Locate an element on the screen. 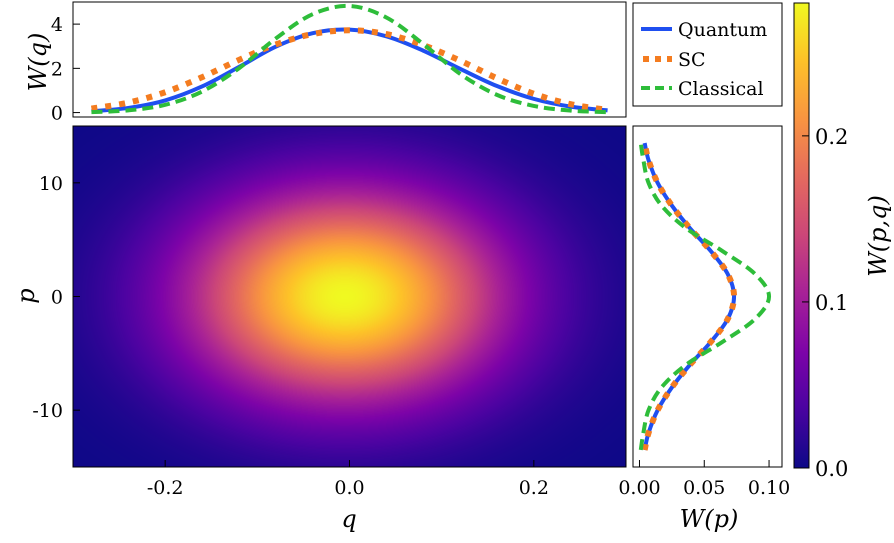 The width and height of the screenshot is (894, 543). colorbar-tick-label: 0.1 is located at coordinates (831, 303).